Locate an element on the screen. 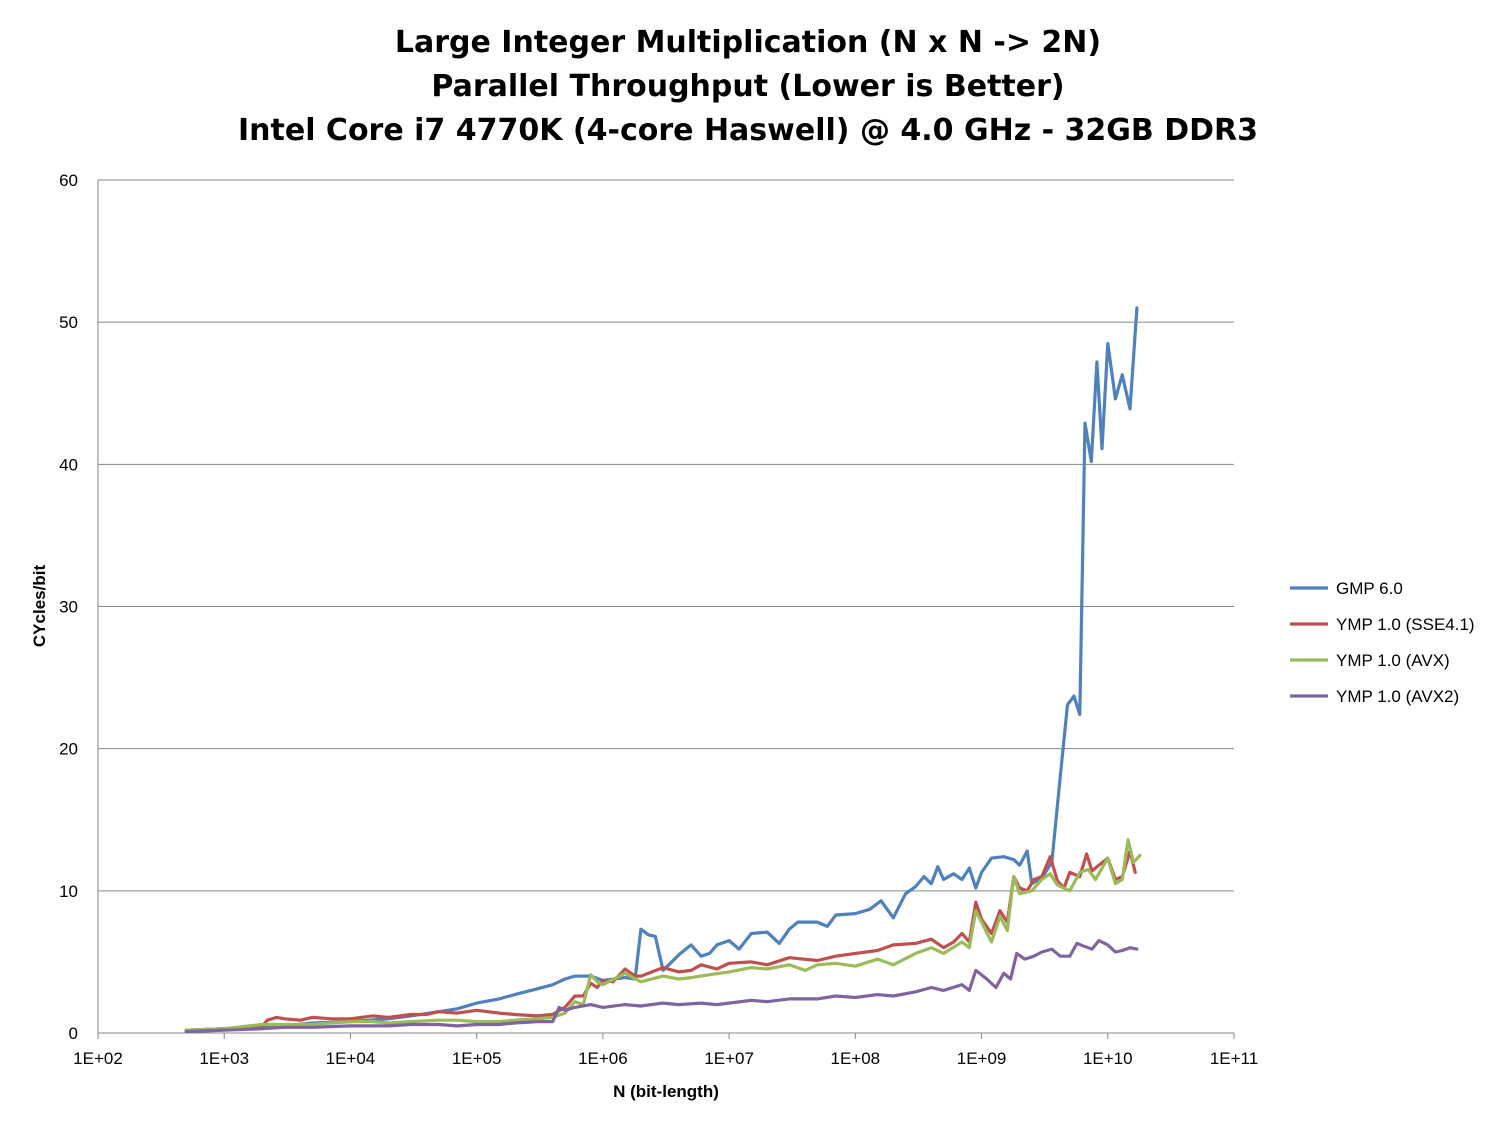 This screenshot has height=1128, width=1500. x-tick-label: 1E+07 is located at coordinates (729, 1058).